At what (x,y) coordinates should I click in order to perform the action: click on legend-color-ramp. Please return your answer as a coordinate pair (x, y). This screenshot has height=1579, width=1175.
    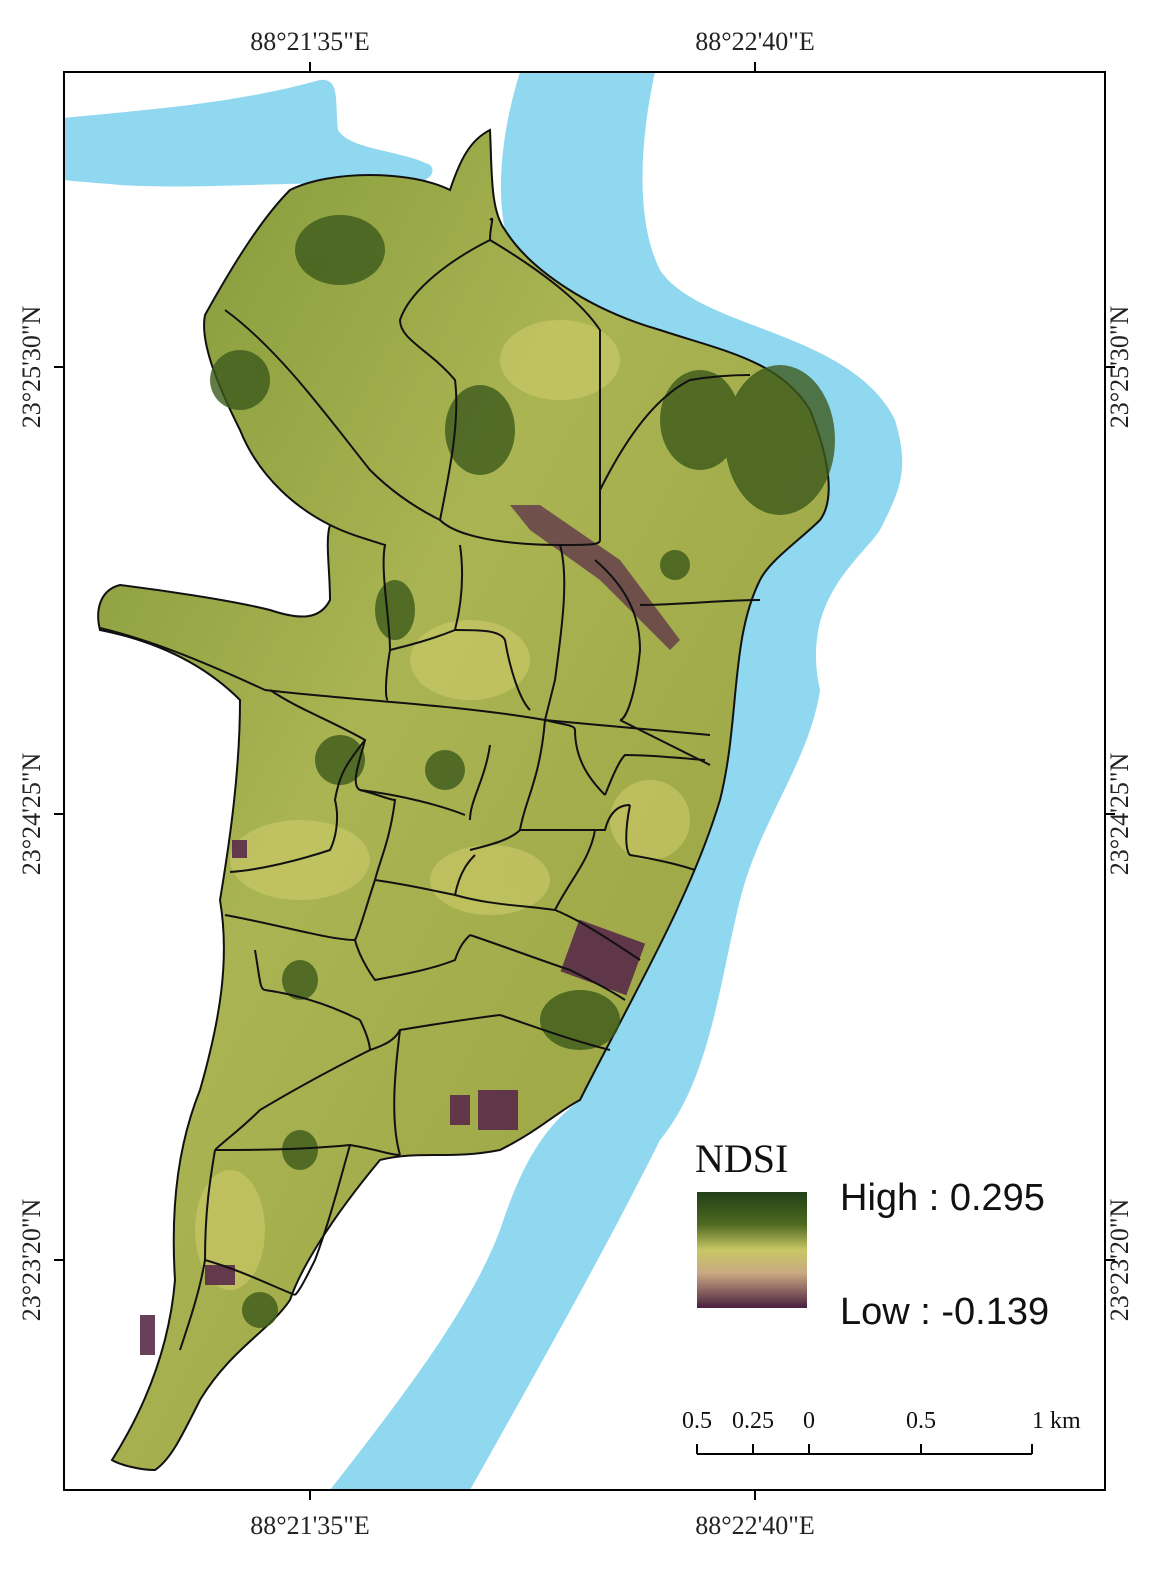
    Looking at the image, I should click on (752, 1250).